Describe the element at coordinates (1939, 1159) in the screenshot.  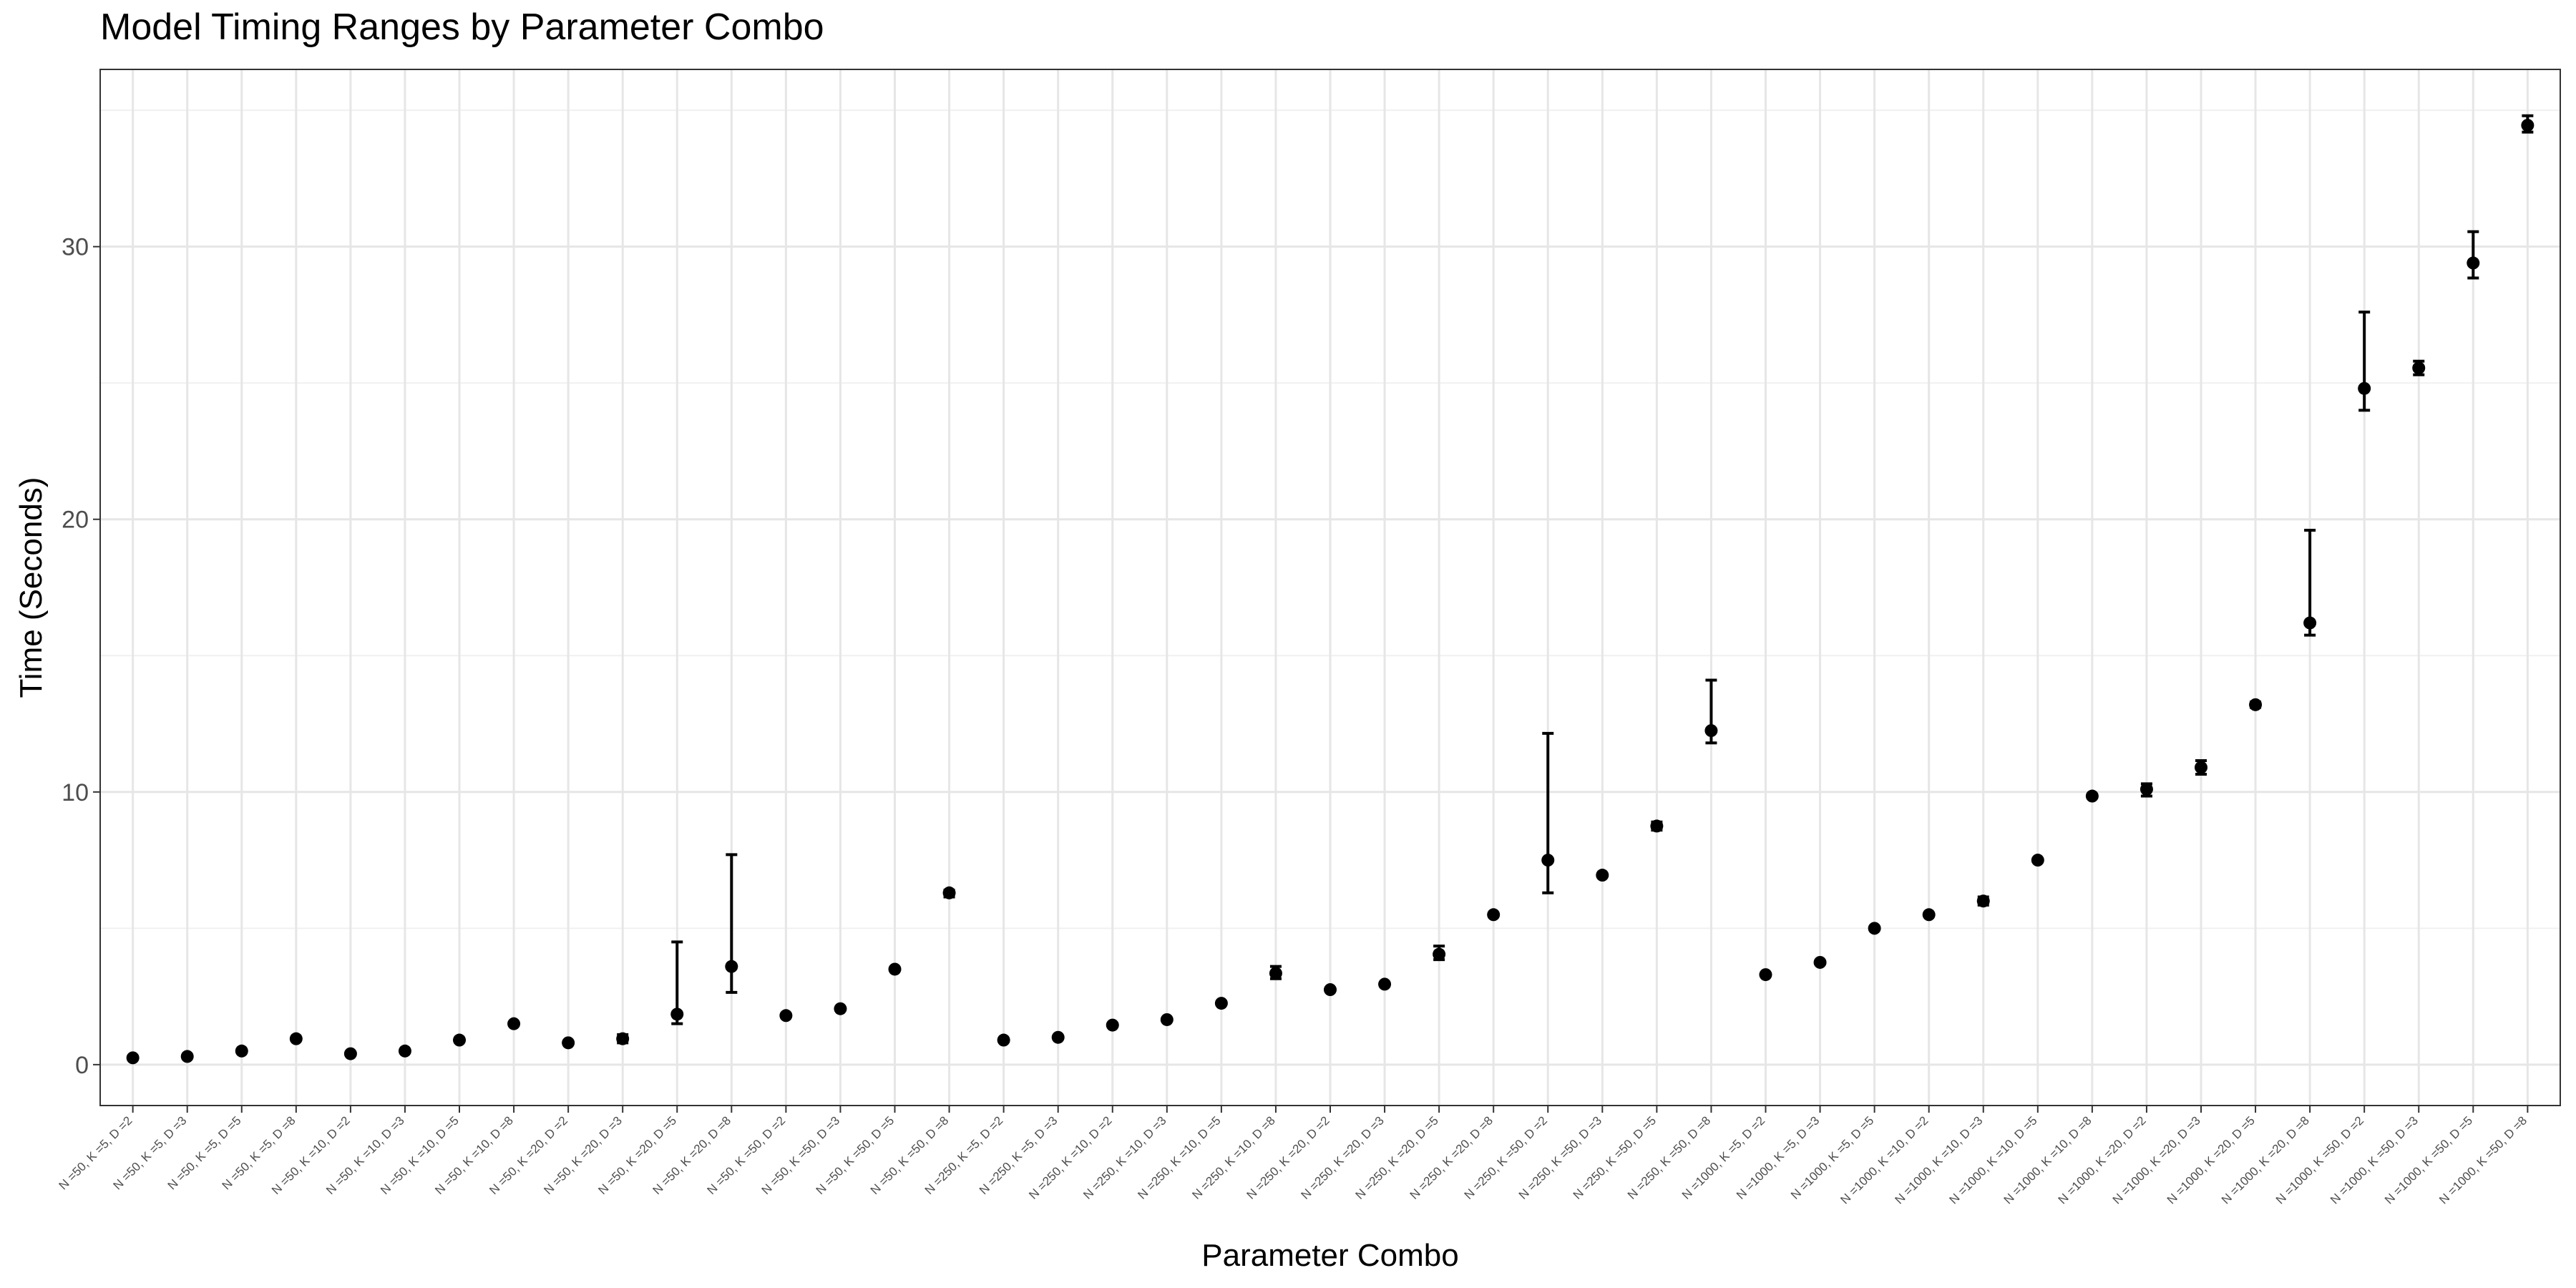
I see `x-tick-label: N =1000, K =10, D =3` at that location.